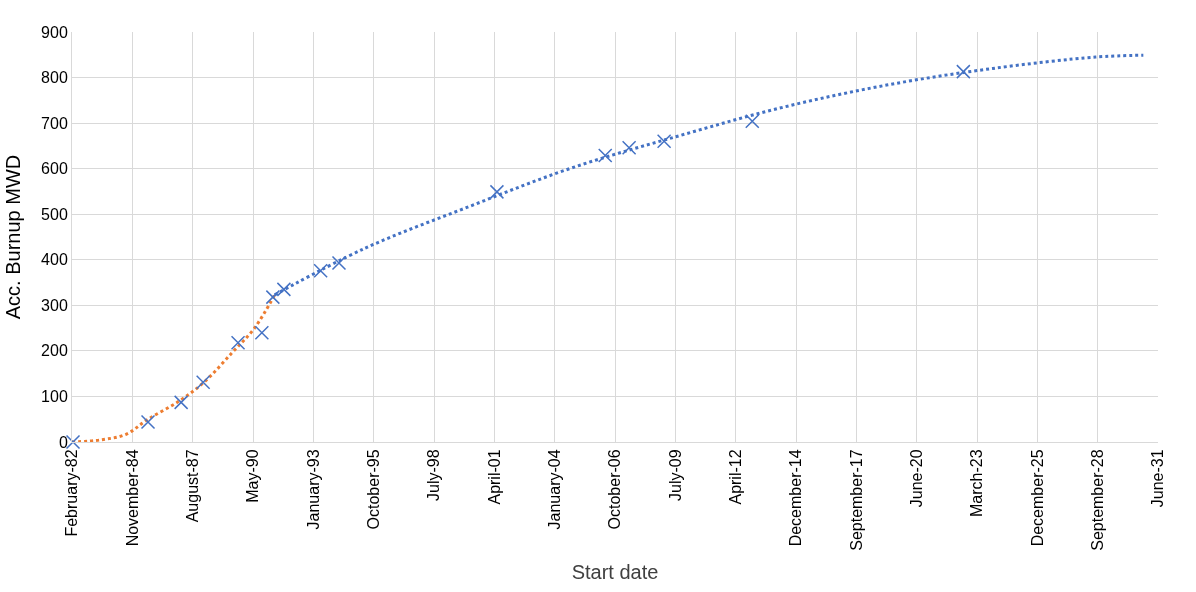 The height and width of the screenshot is (592, 1196). What do you see at coordinates (1097, 500) in the screenshot?
I see `x-tick-label: September-28` at bounding box center [1097, 500].